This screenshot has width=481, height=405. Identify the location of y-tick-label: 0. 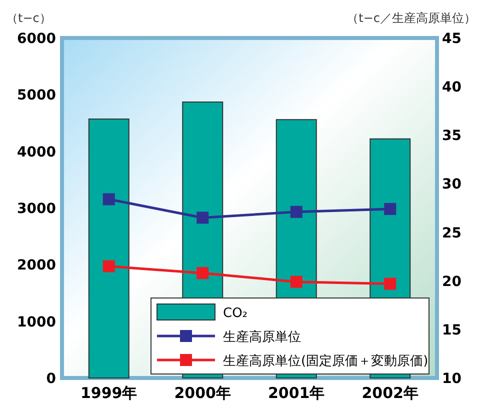
(51, 379).